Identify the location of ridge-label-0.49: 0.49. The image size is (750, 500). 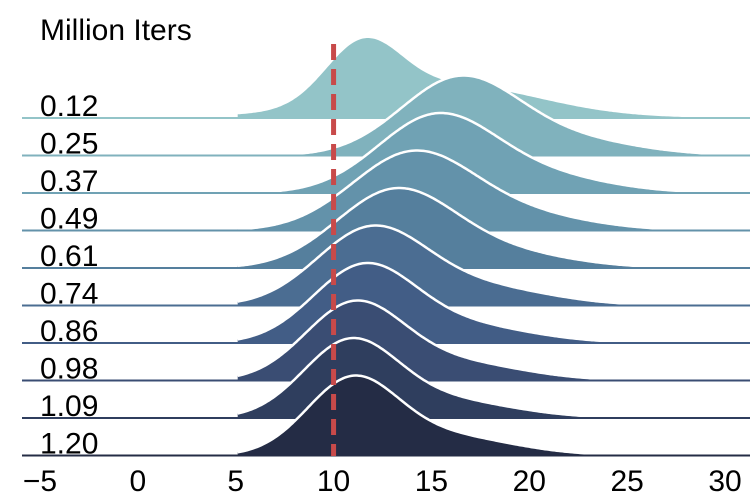
(69, 219).